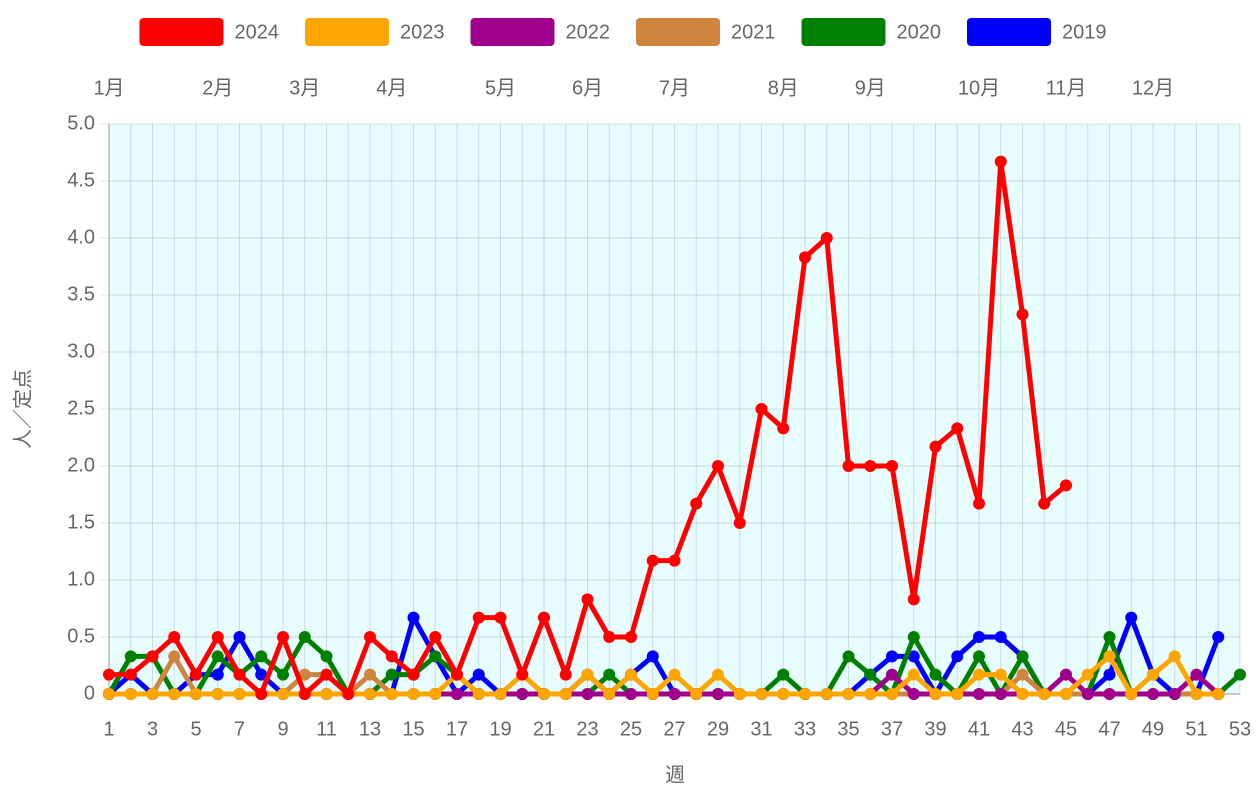  Describe the element at coordinates (675, 774) in the screenshot. I see `x-axis-title: 週` at that location.